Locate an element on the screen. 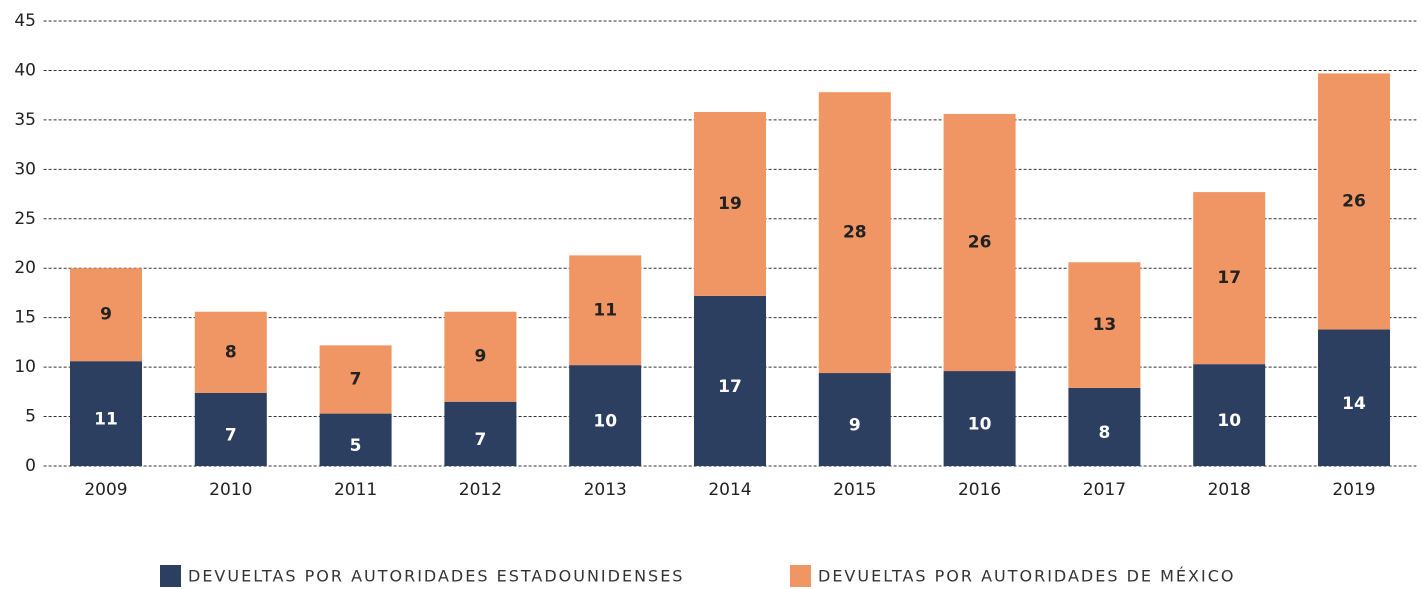 This screenshot has height=589, width=1422. value-label: 13 is located at coordinates (1105, 325).